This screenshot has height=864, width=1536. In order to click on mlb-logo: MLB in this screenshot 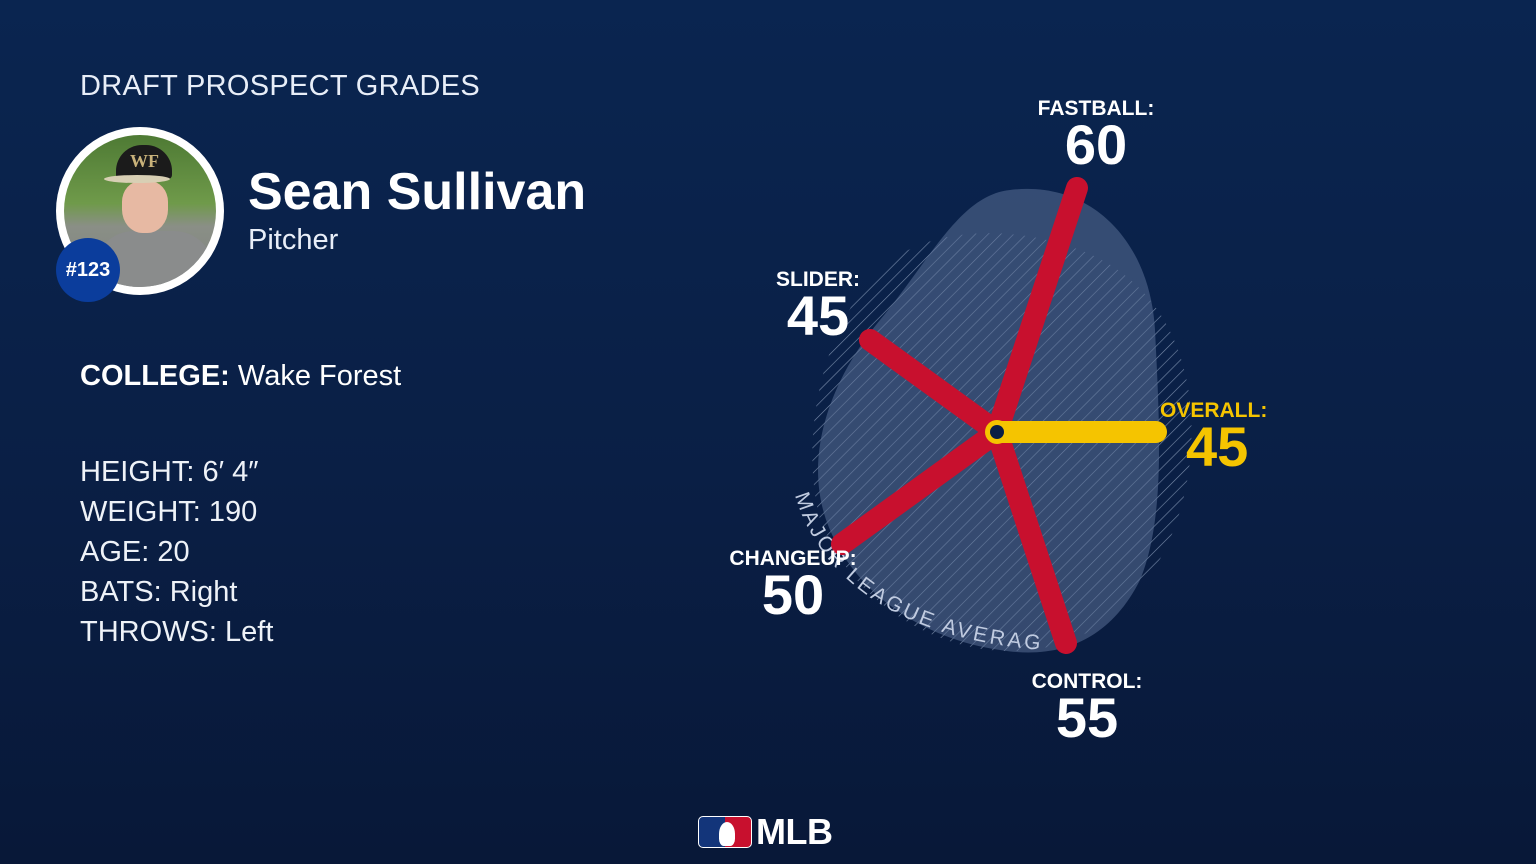, I will do `click(765, 831)`.